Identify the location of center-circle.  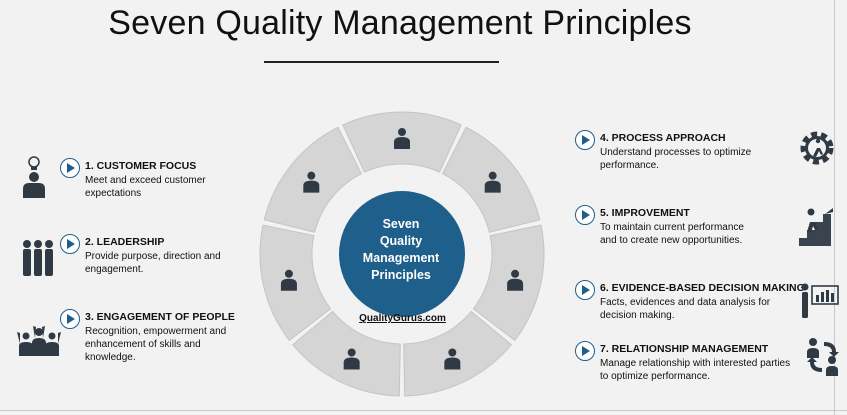
(402, 254).